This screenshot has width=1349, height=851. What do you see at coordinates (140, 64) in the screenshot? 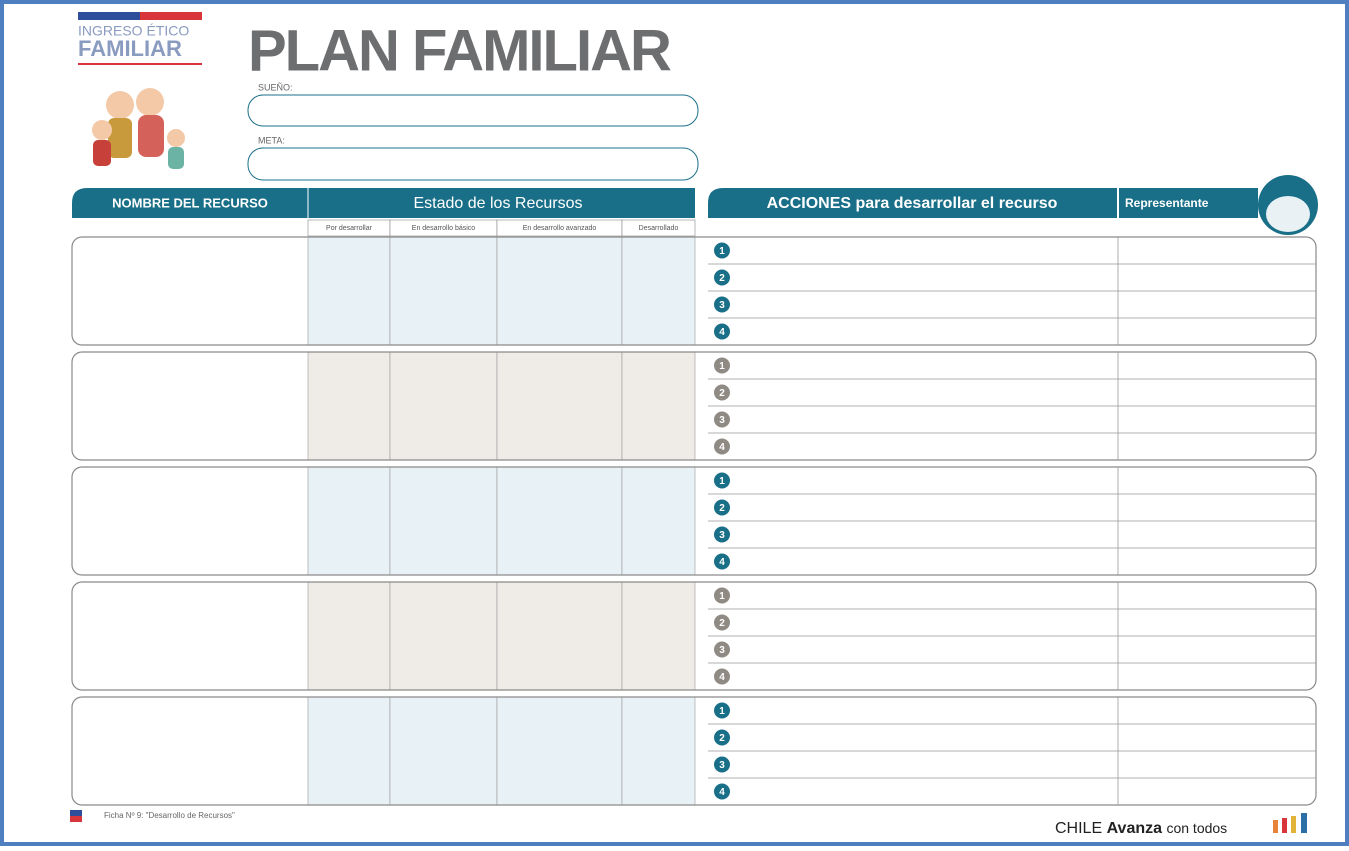
I see `logo-rule` at bounding box center [140, 64].